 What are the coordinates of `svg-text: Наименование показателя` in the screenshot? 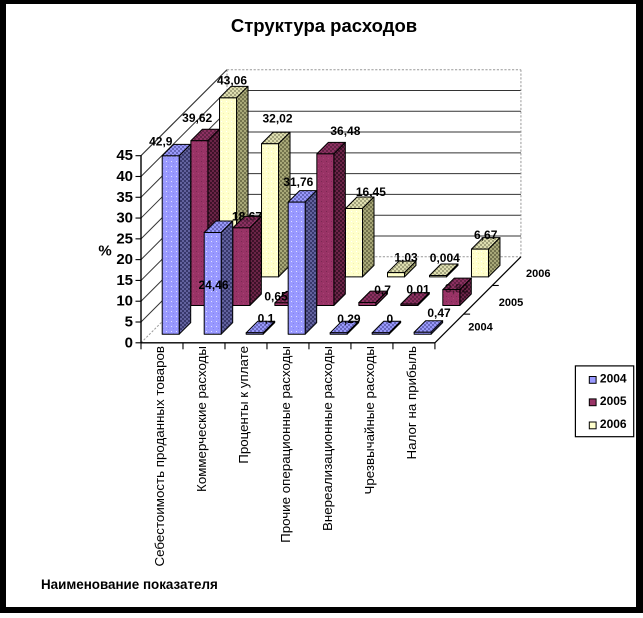 It's located at (129, 584).